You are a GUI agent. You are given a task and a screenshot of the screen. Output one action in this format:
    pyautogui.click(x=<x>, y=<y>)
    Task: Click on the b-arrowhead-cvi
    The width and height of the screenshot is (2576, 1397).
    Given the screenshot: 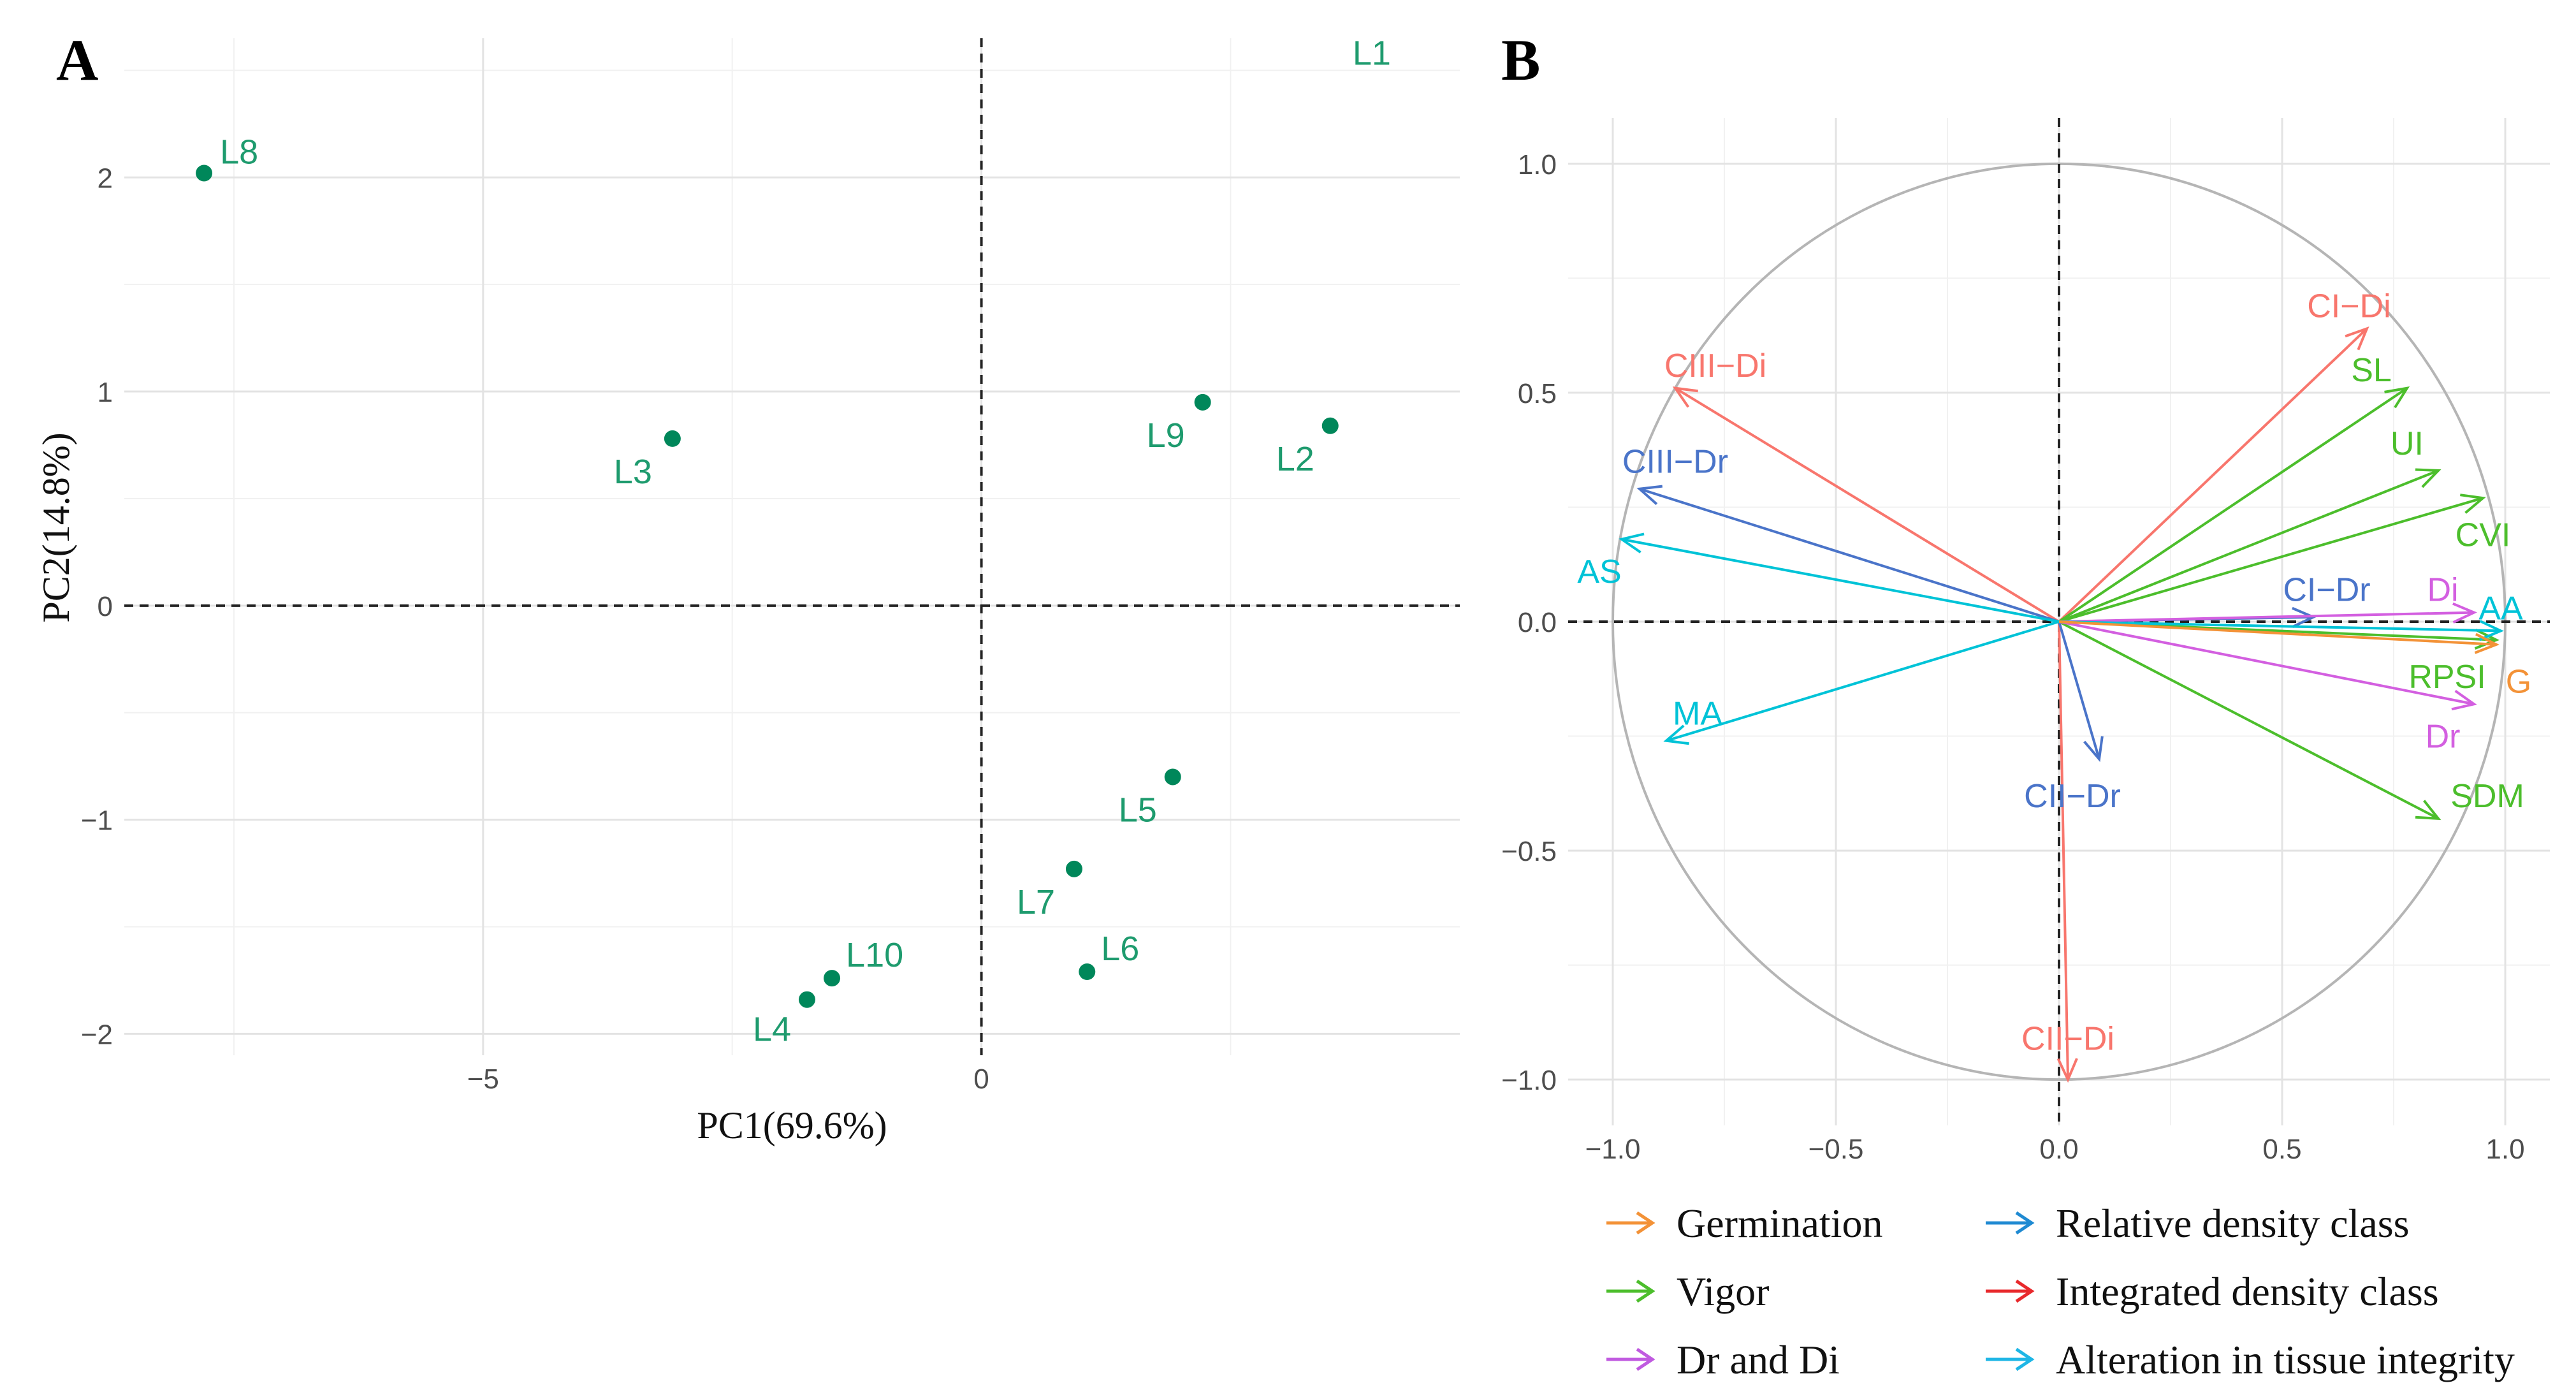 What is the action you would take?
    pyautogui.click(x=2473, y=504)
    